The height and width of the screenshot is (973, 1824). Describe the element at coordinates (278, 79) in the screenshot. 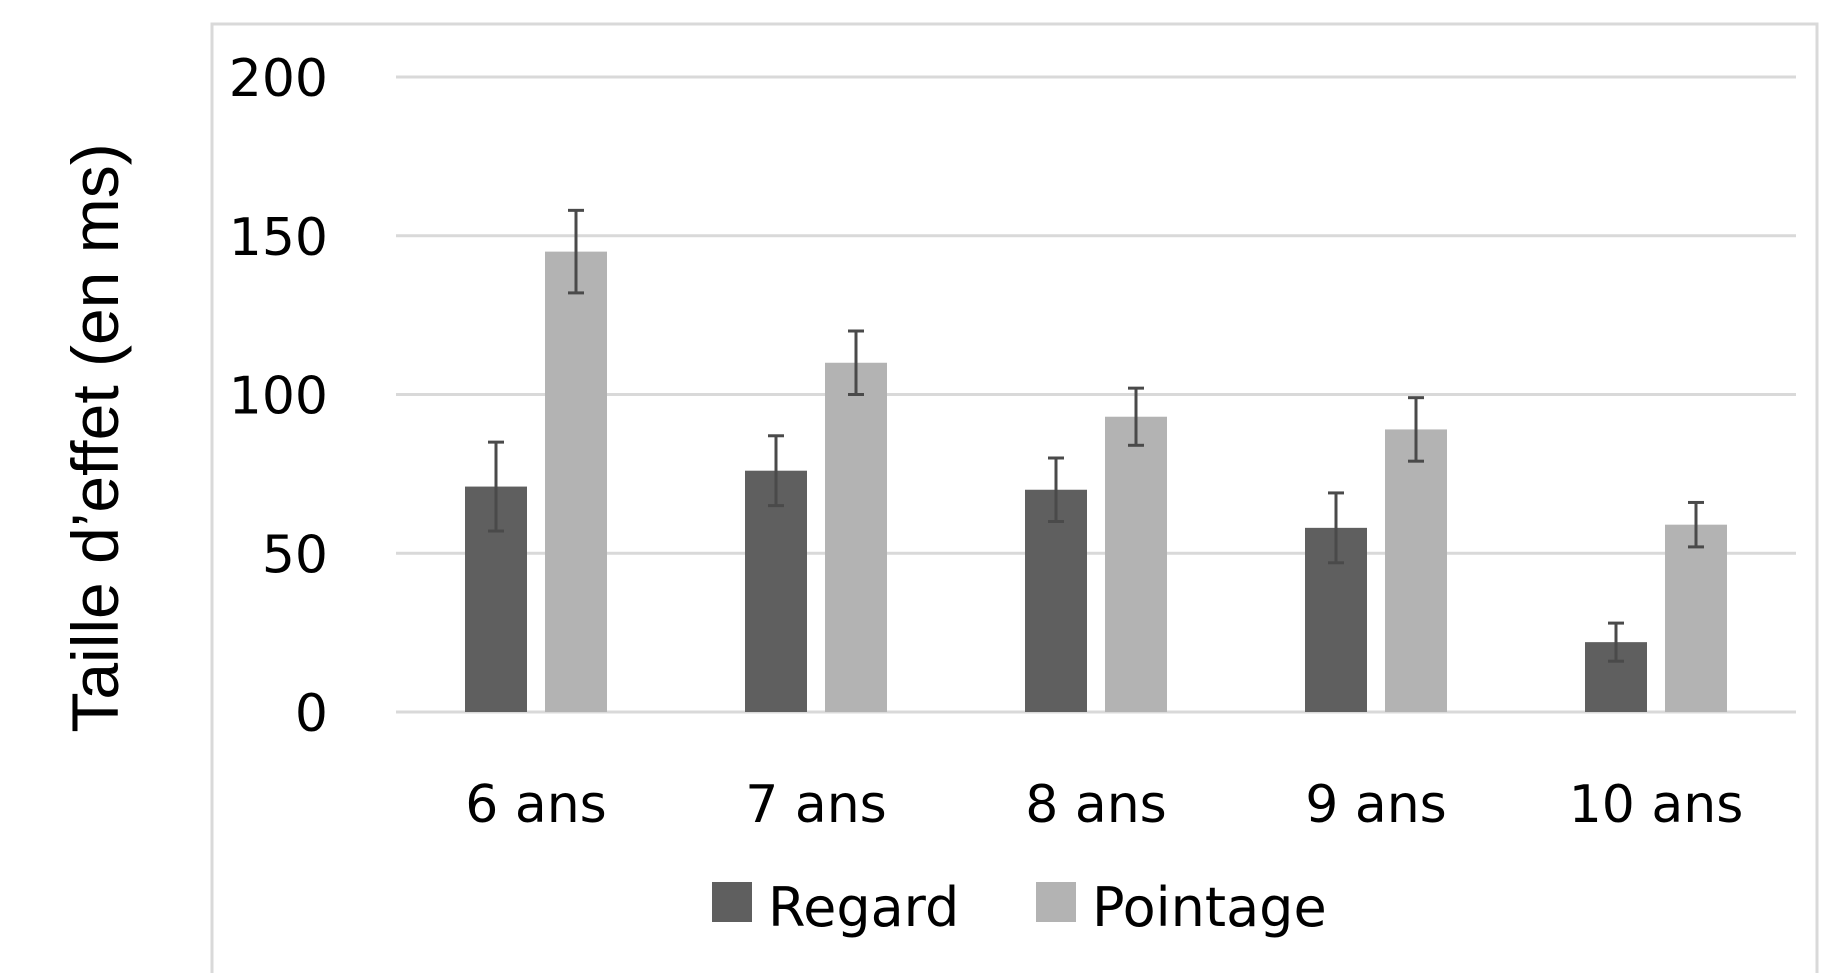

I see `y-tick-label: 200` at that location.